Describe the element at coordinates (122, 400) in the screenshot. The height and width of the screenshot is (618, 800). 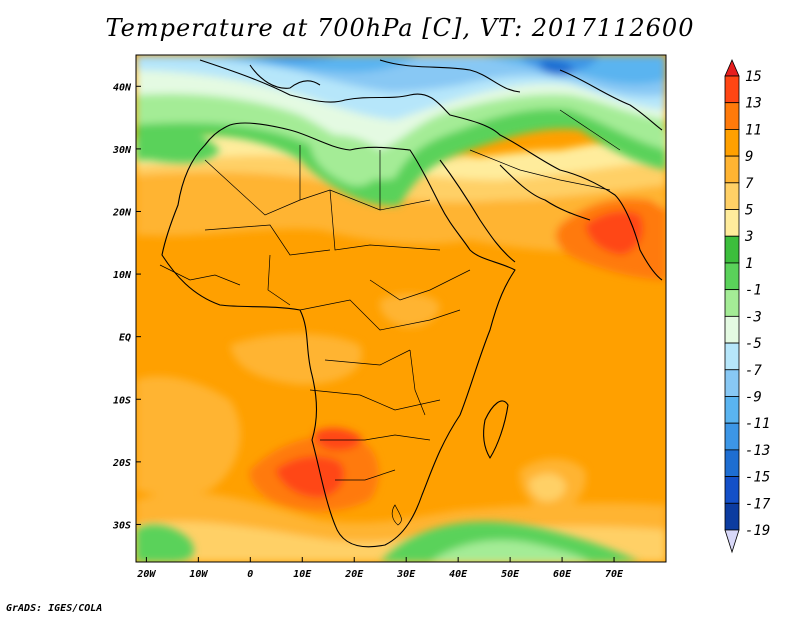
I see `lat-tick-label: 10S` at that location.